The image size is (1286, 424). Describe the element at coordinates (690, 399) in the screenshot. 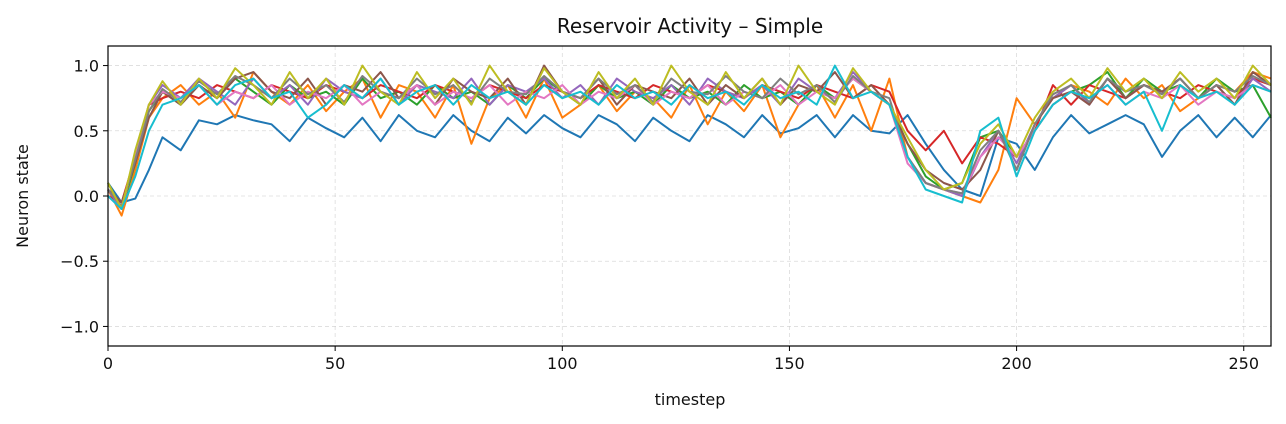

I see `x-axis-label: timestep` at that location.